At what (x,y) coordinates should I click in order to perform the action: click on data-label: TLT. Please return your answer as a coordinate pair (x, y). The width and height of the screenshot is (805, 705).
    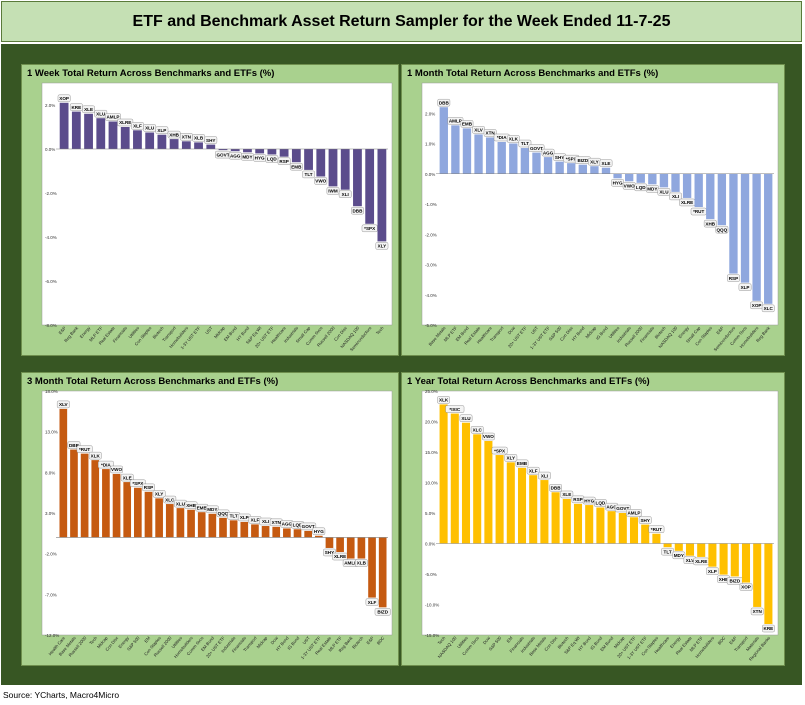
    Looking at the image, I should click on (234, 516).